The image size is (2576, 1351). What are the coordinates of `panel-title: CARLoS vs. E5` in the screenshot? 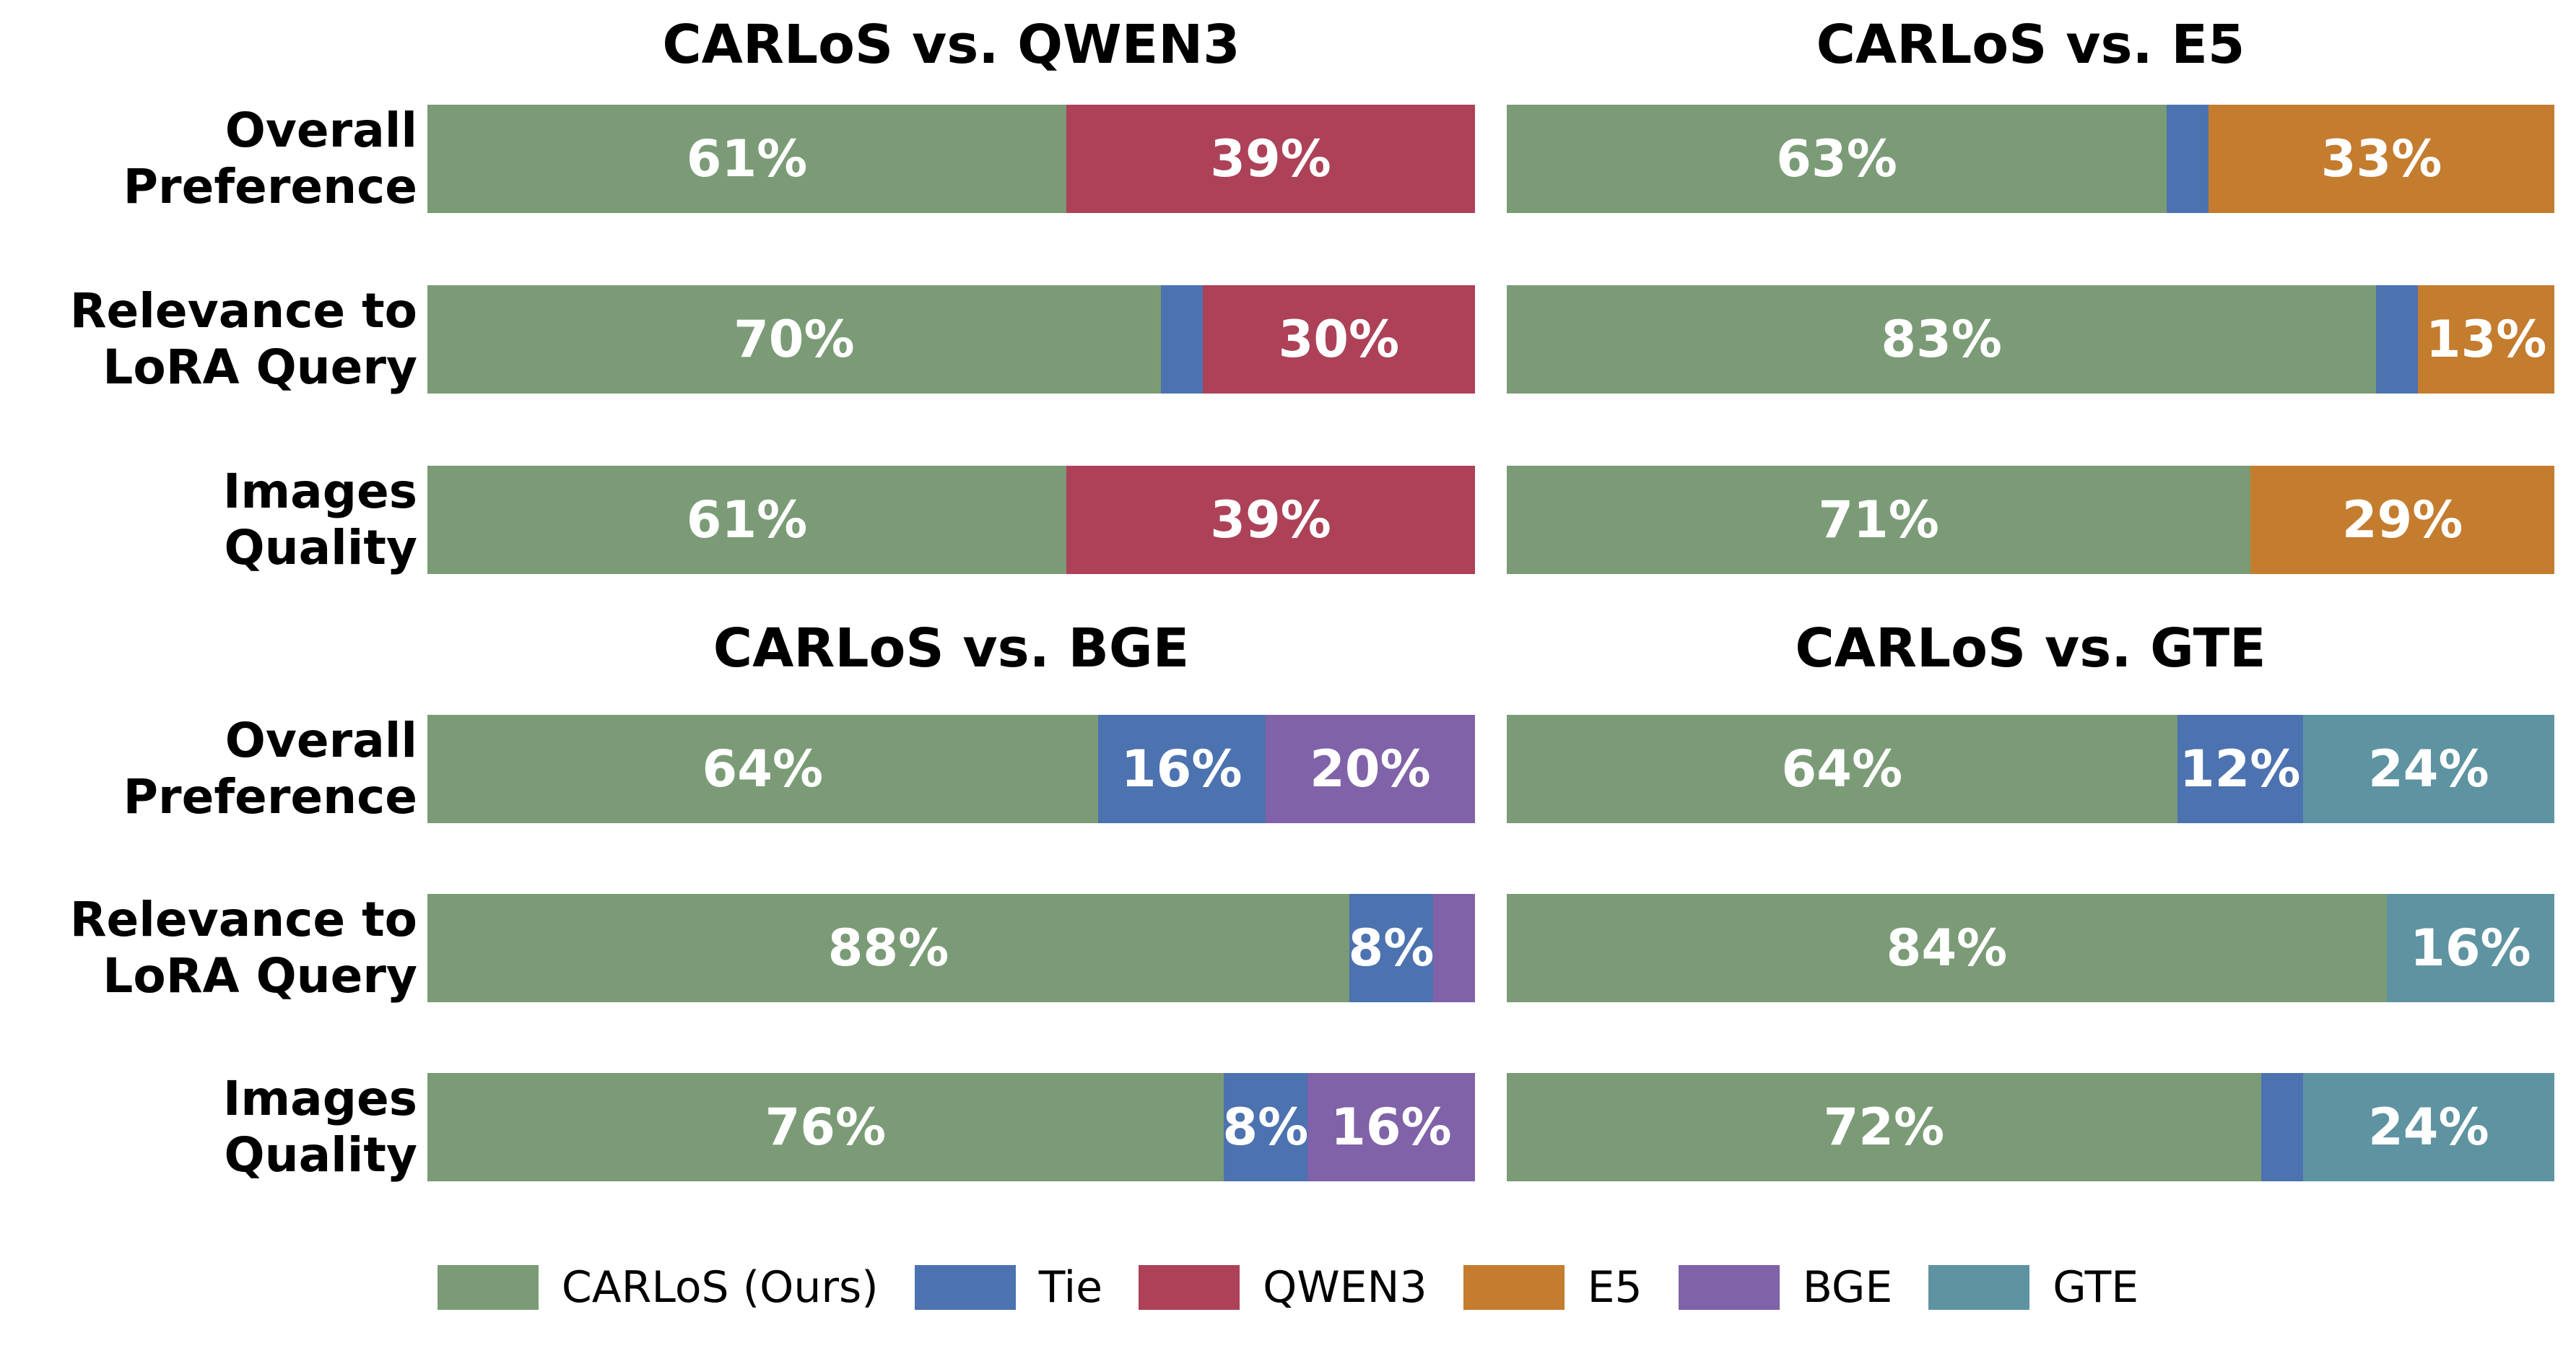 It's located at (2030, 45).